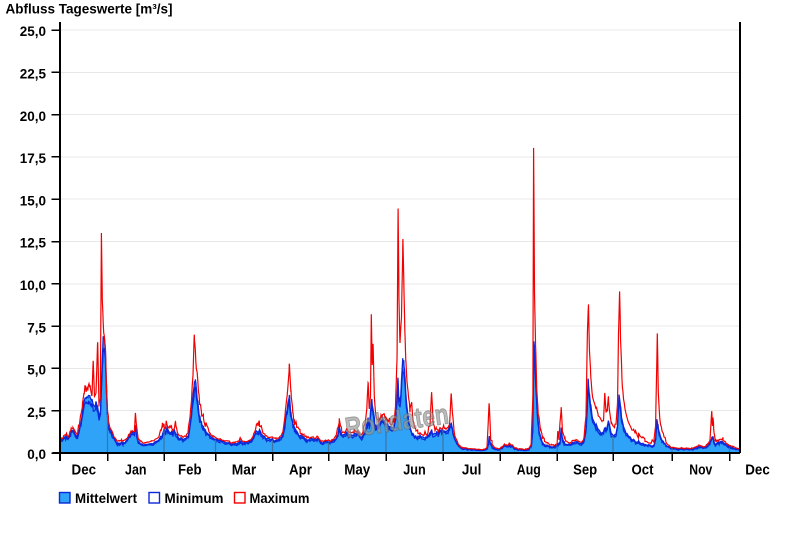 The height and width of the screenshot is (555, 800). I want to click on svg-text: Mar, so click(244, 471).